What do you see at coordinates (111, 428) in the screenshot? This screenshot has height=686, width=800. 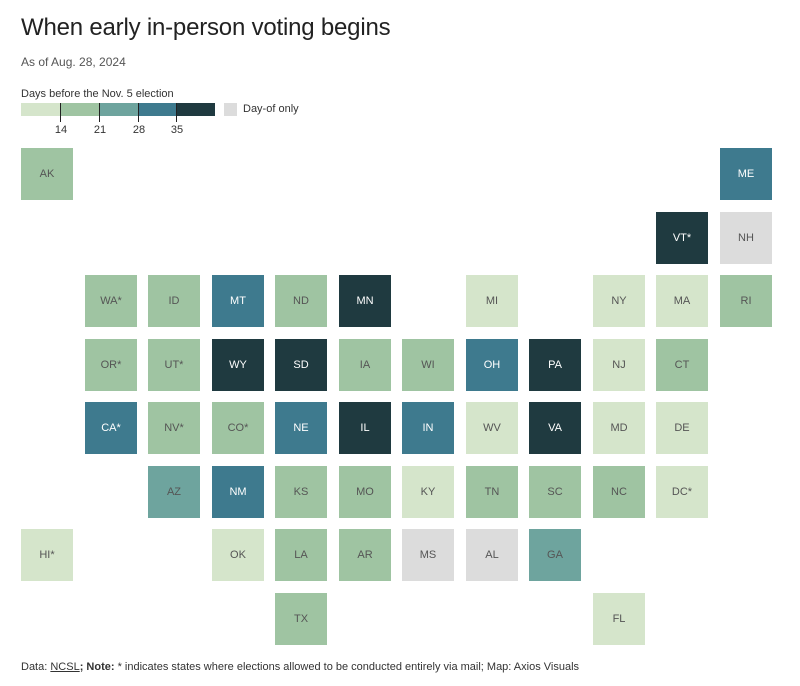 I see `state-tile-ca: CA*` at bounding box center [111, 428].